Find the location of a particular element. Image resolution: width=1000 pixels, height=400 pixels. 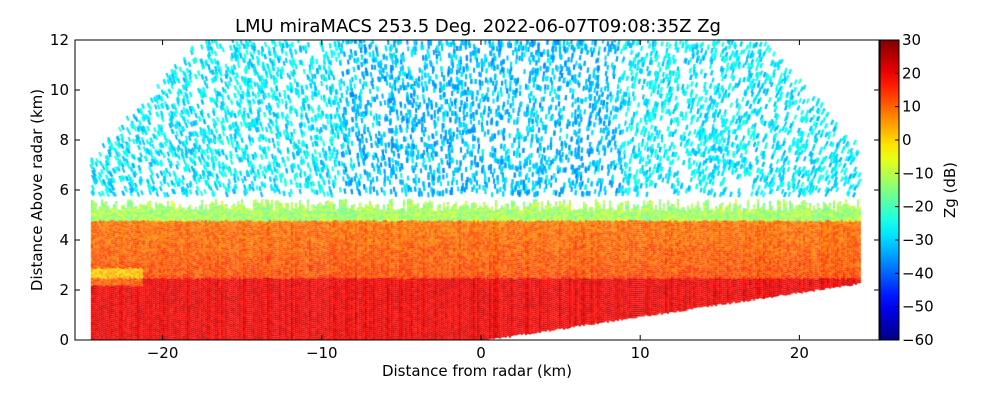

y-tick-label: 6 is located at coordinates (64, 190).